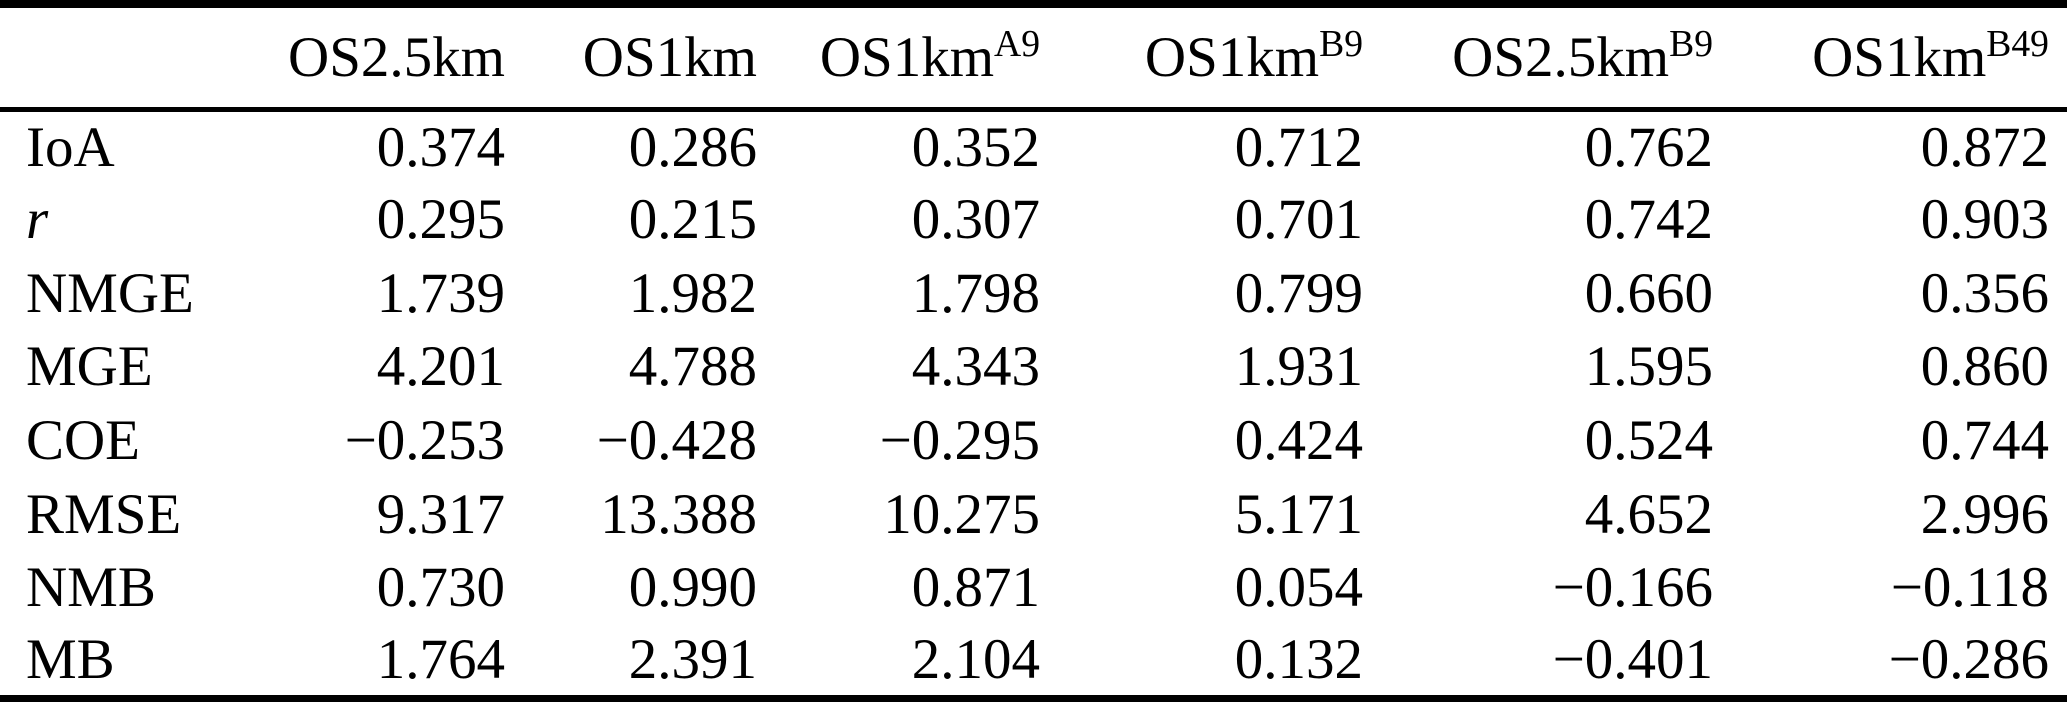  What do you see at coordinates (692, 220) in the screenshot?
I see `cell: 0.215` at bounding box center [692, 220].